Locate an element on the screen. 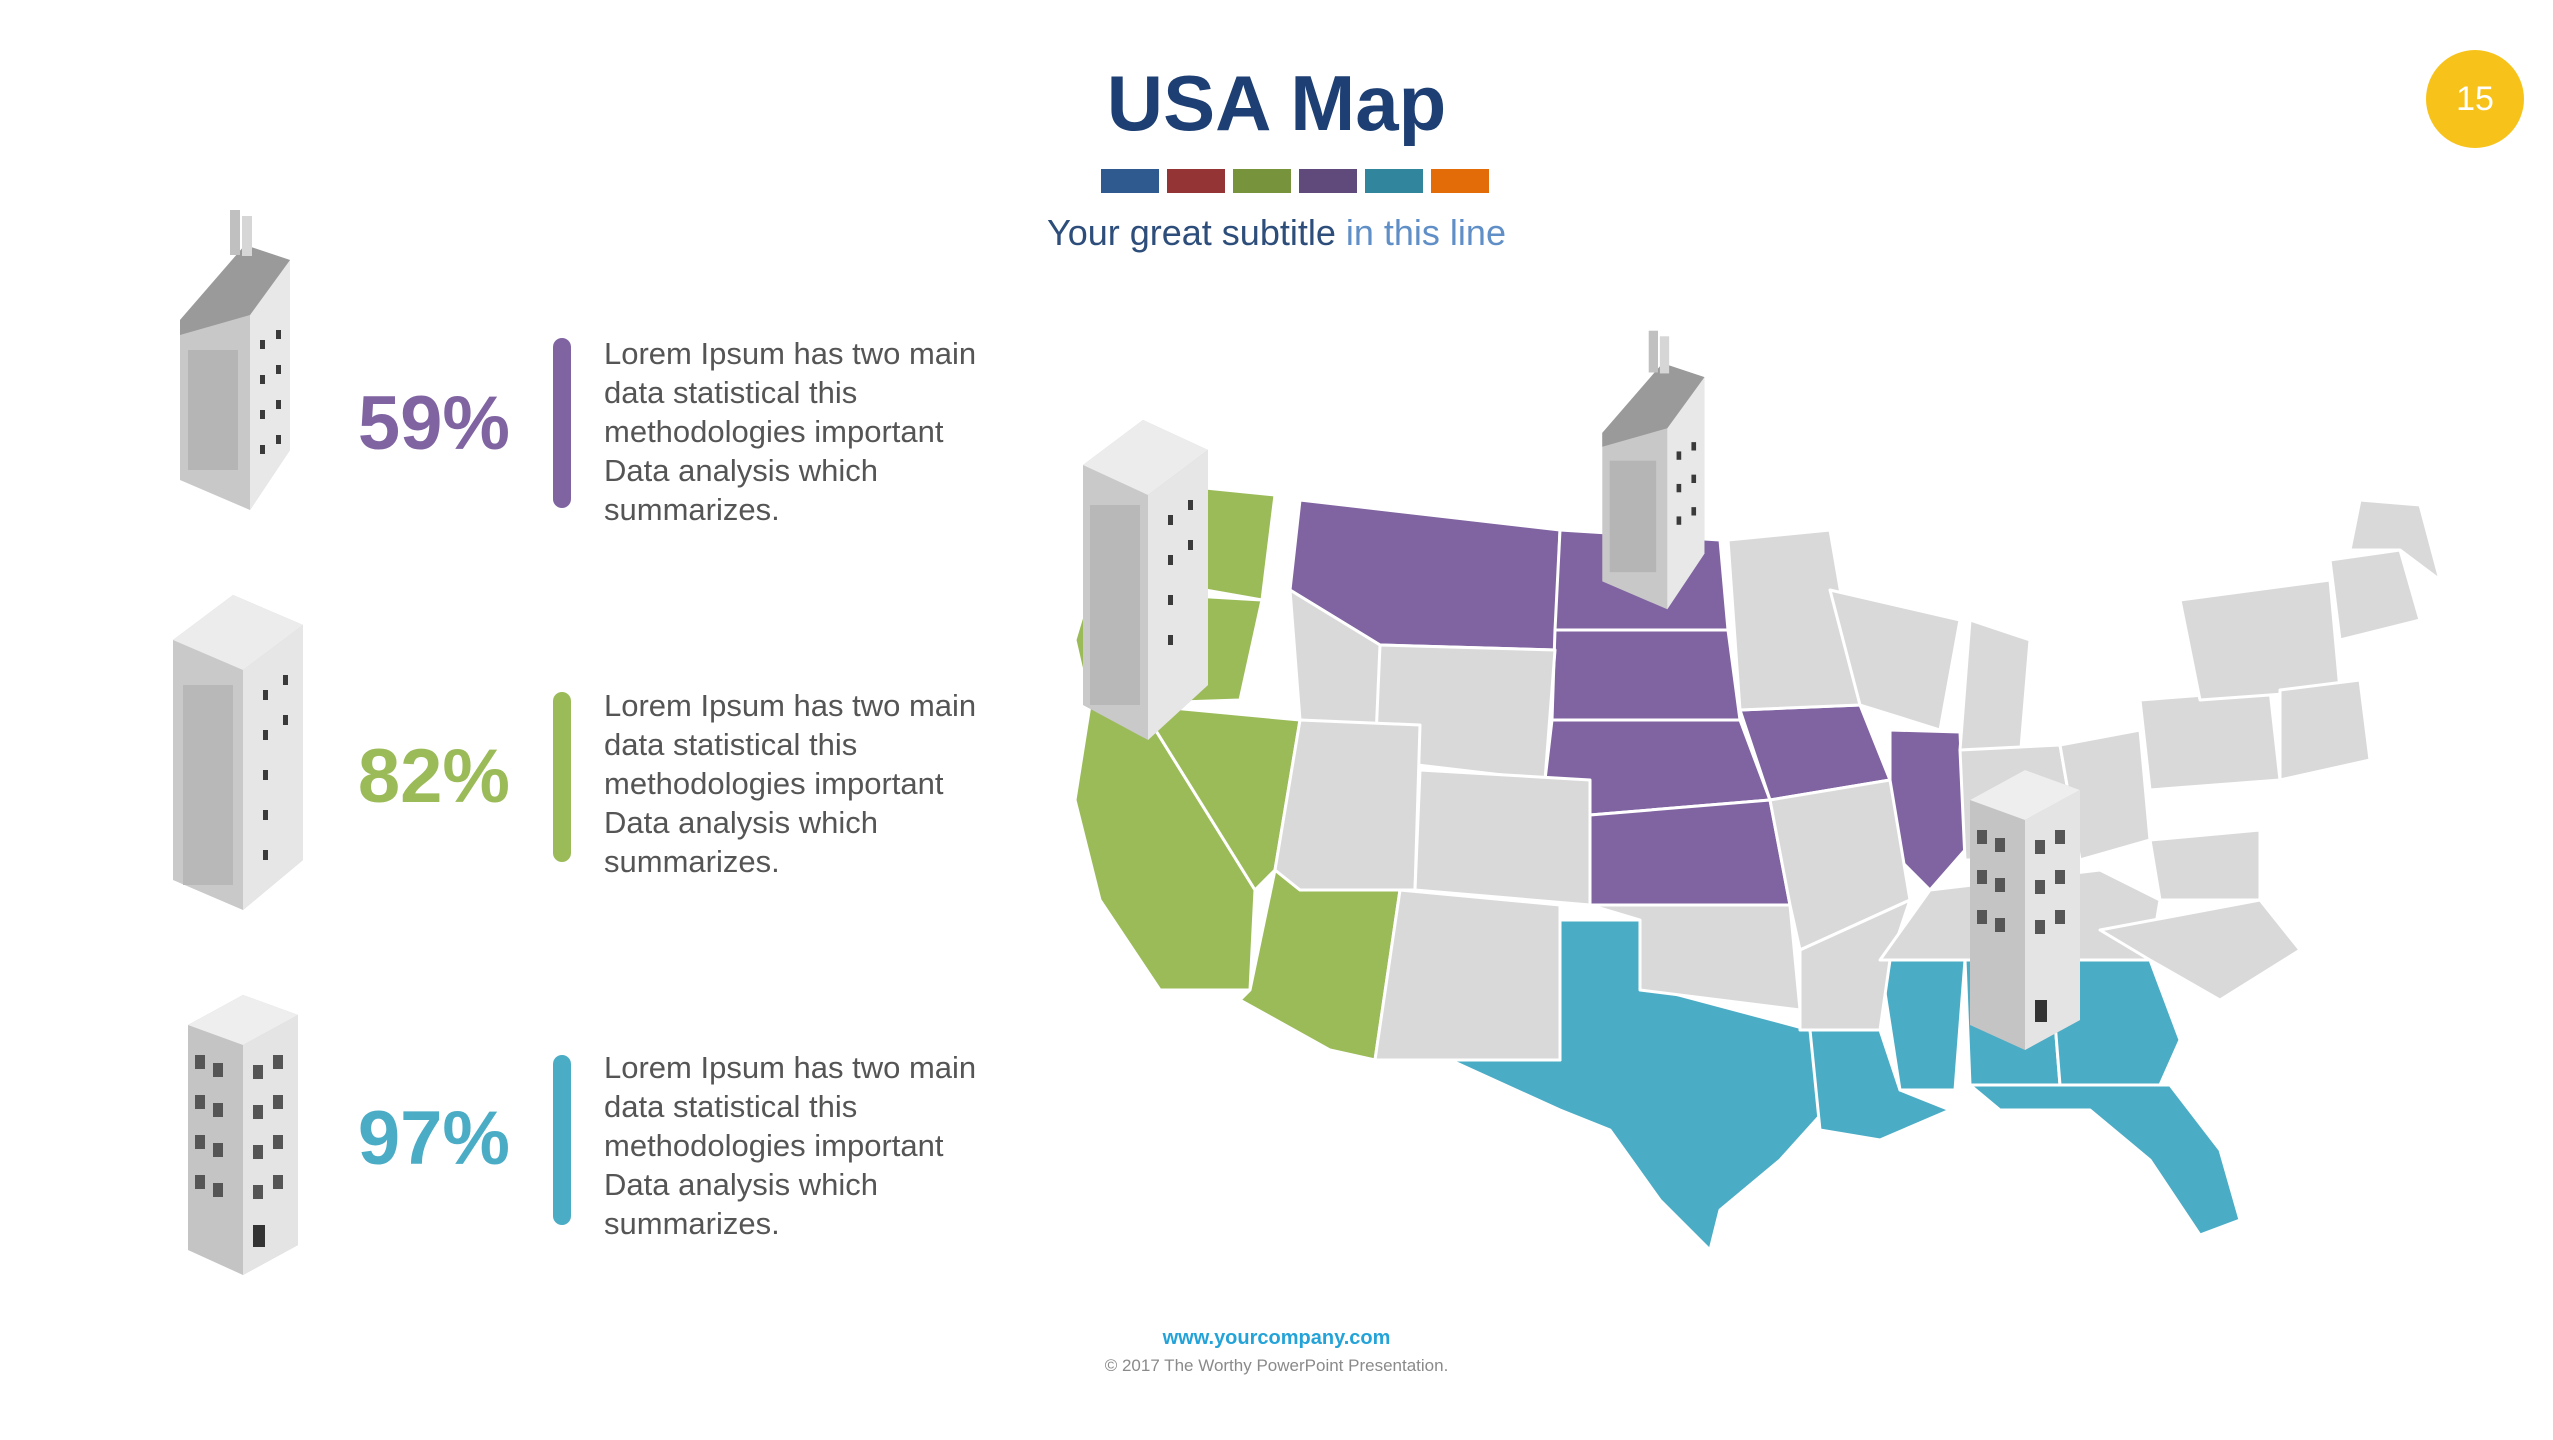 The image size is (2553, 1440). subtitle: Your great subtitle in this line is located at coordinates (1276, 233).